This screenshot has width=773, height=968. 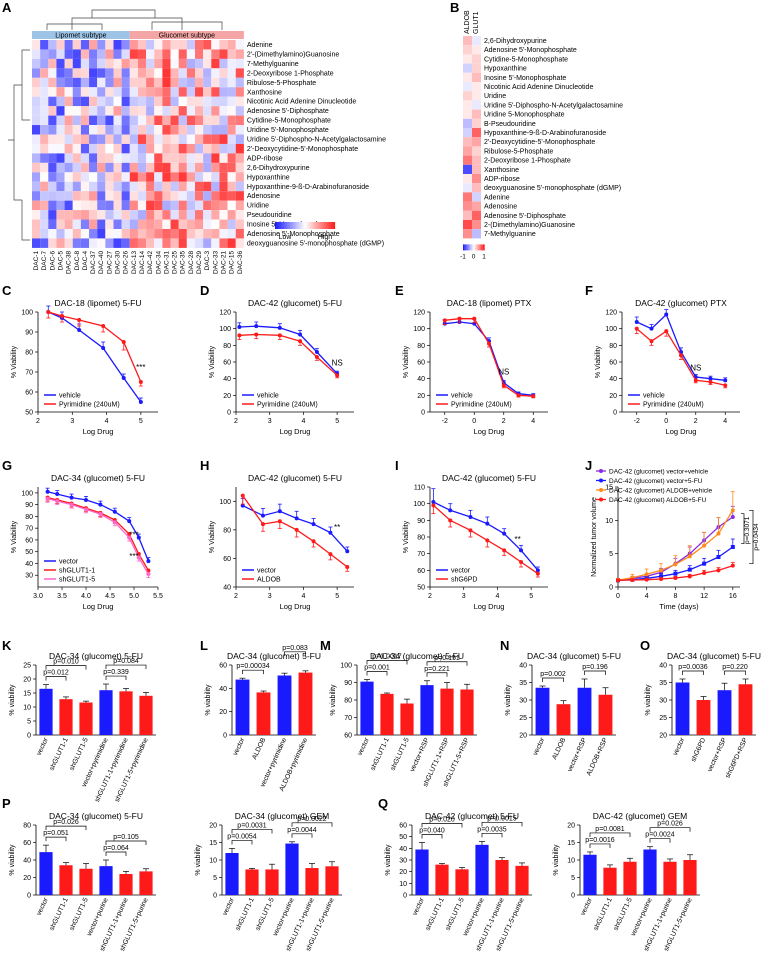 I want to click on chart-title: DAC-42 (glucomet) 5-FU, so click(x=295, y=478).